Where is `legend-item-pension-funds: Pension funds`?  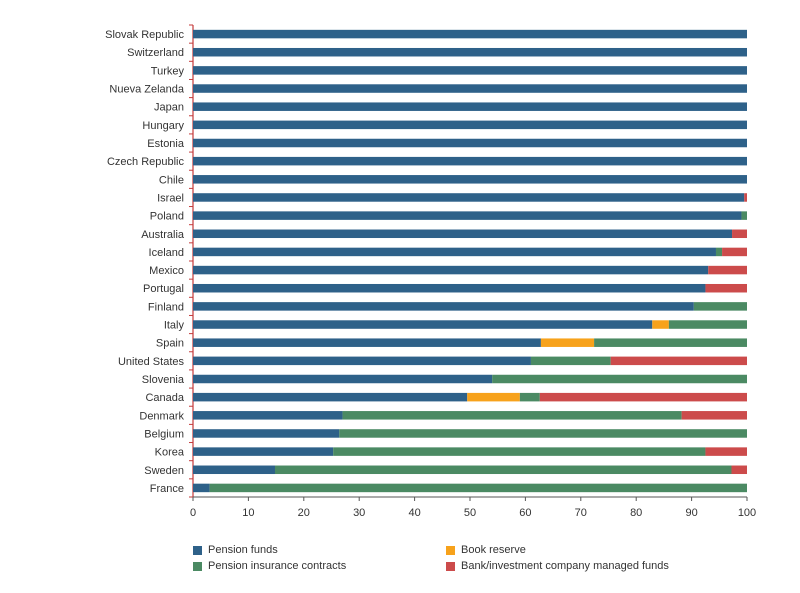 legend-item-pension-funds: Pension funds is located at coordinates (235, 550).